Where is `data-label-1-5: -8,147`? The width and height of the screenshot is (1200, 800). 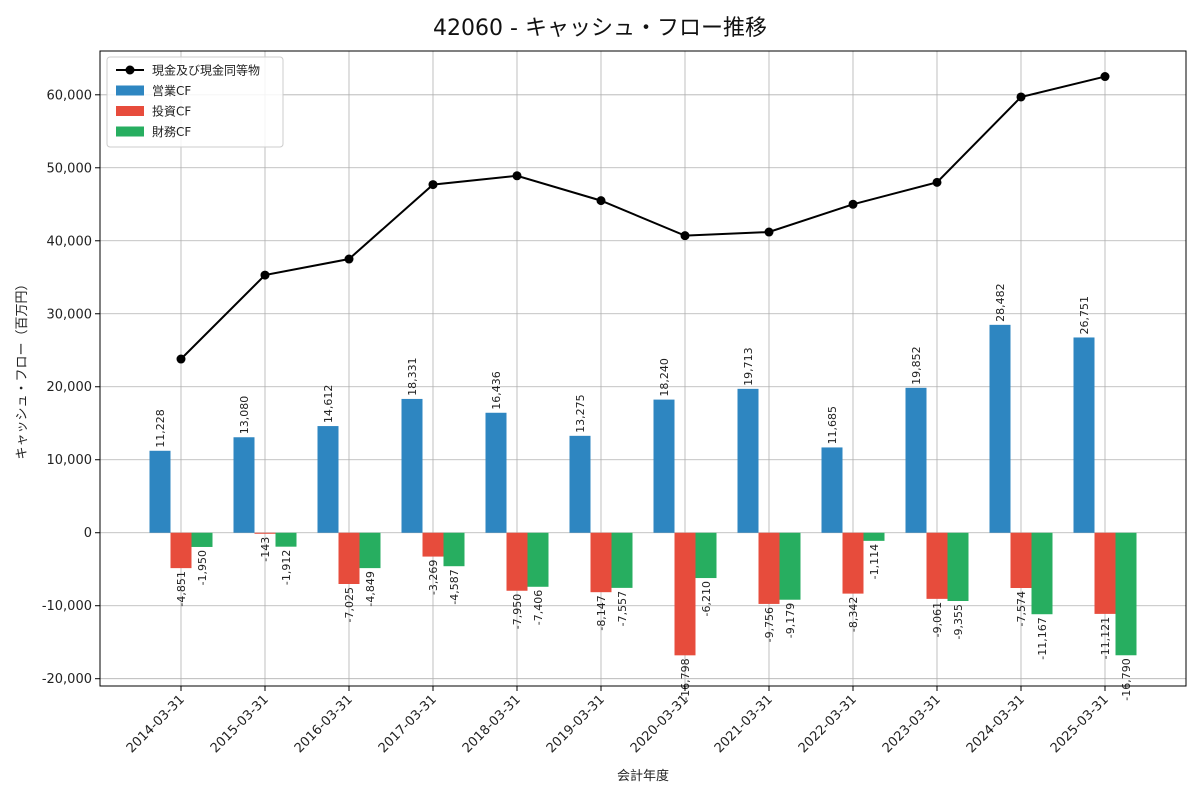
data-label-1-5: -8,147 is located at coordinates (601, 612).